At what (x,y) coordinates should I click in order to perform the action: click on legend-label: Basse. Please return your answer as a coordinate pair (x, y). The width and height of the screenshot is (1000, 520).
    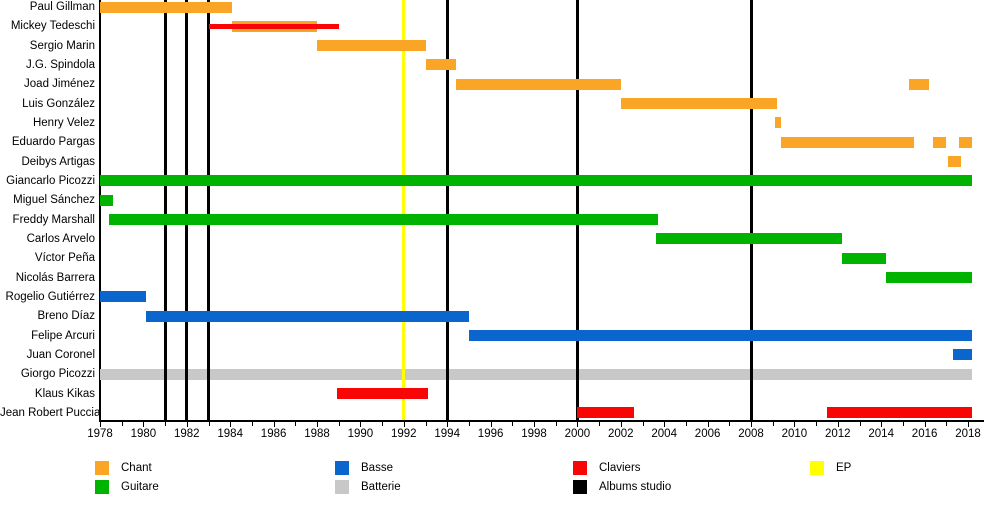
    Looking at the image, I should click on (377, 468).